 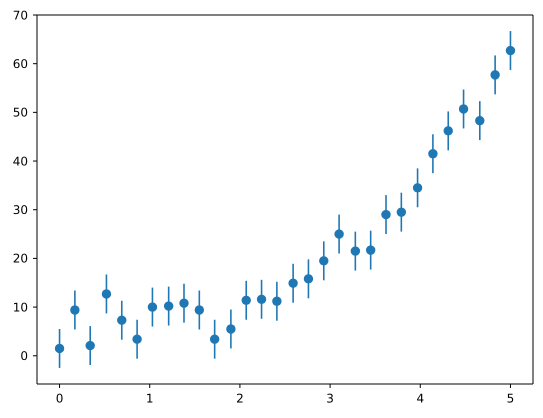 What do you see at coordinates (20, 15) in the screenshot?
I see `y-tick-label: 70` at bounding box center [20, 15].